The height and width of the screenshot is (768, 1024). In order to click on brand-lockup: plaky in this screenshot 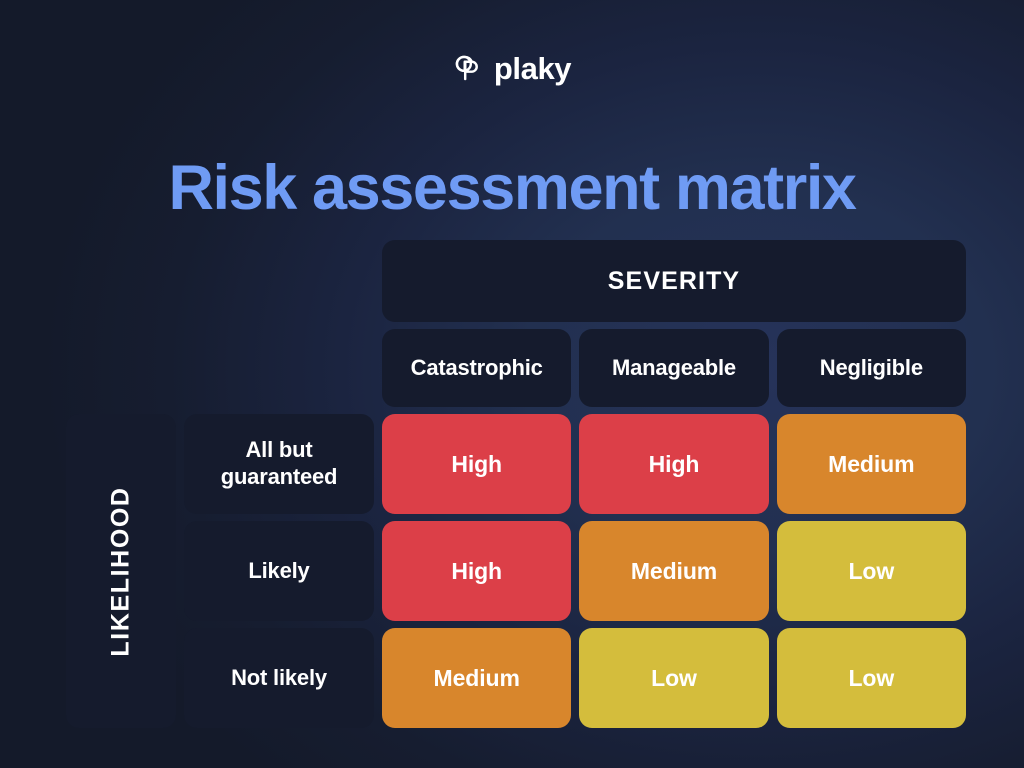, I will do `click(512, 68)`.